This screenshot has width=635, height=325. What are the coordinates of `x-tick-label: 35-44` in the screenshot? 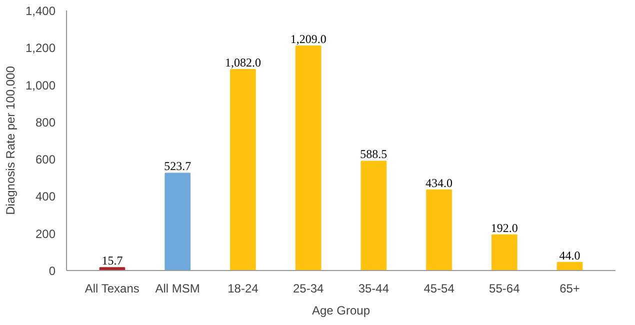 It's located at (374, 289).